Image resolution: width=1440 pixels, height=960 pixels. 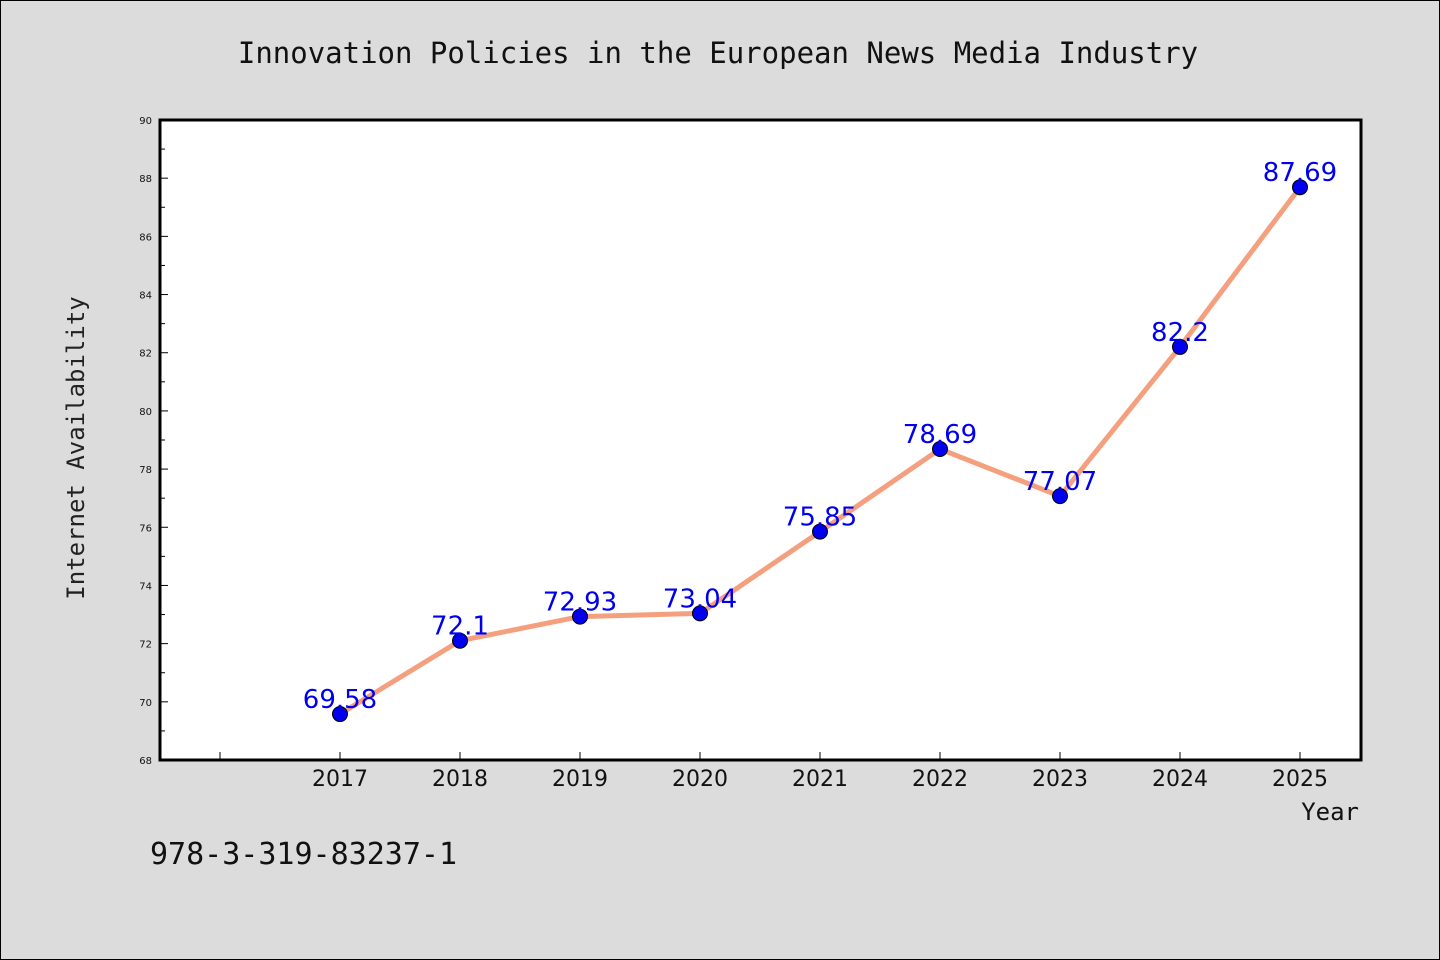 I want to click on y-tick-label: 86, so click(x=145, y=237).